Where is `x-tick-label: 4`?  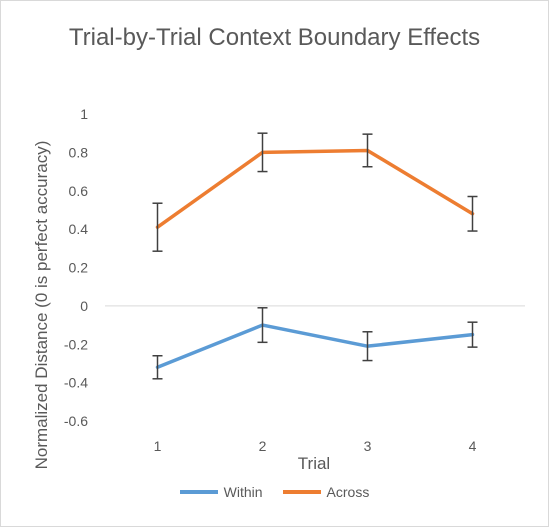 x-tick-label: 4 is located at coordinates (473, 446).